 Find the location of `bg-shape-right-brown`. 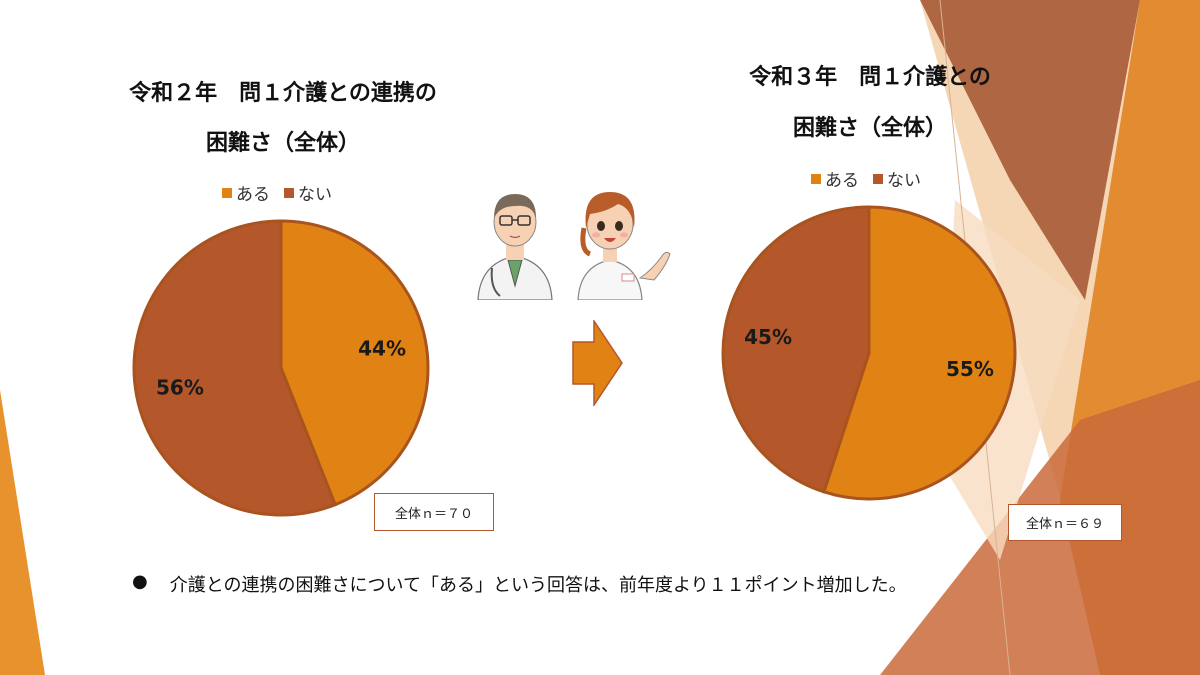

bg-shape-right-brown is located at coordinates (1030, 150).